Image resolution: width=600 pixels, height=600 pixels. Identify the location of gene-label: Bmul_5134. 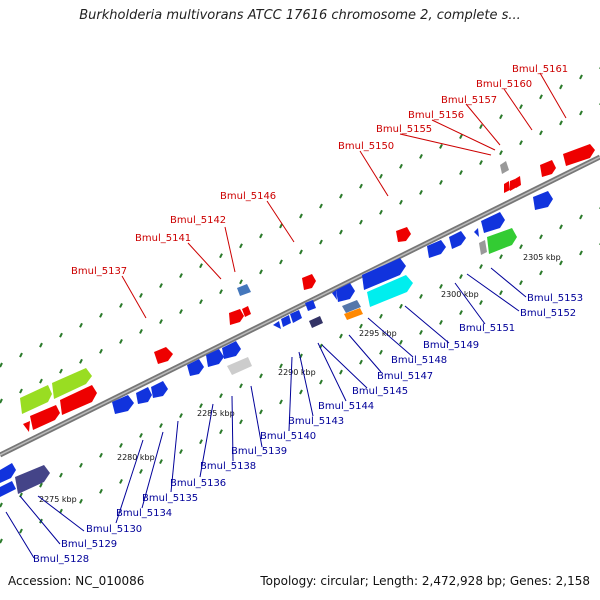
(144, 513).